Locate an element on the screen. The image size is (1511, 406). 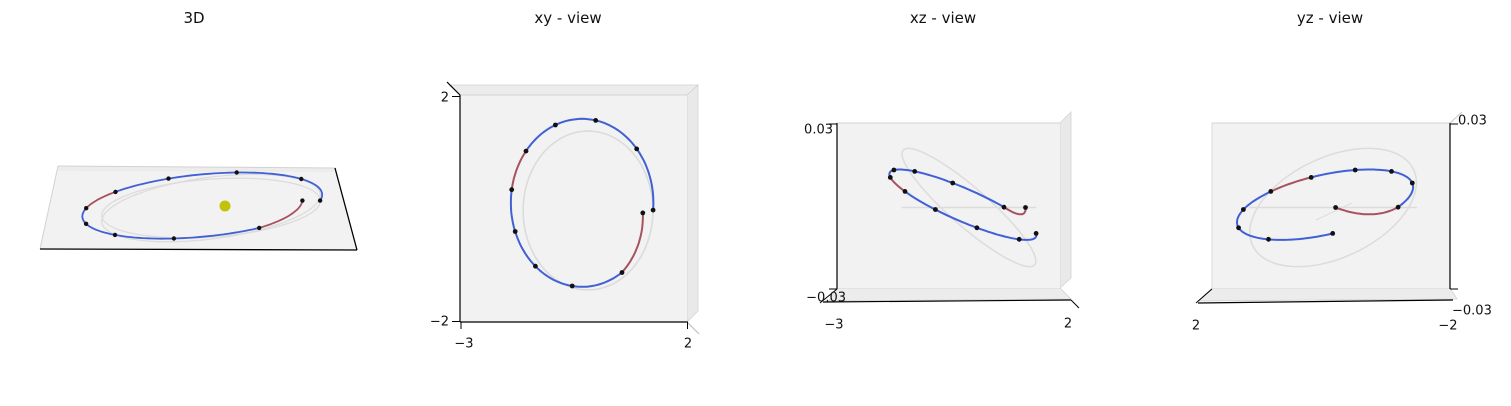
pane-yz-bottom-sliver is located at coordinates (1327, 294).